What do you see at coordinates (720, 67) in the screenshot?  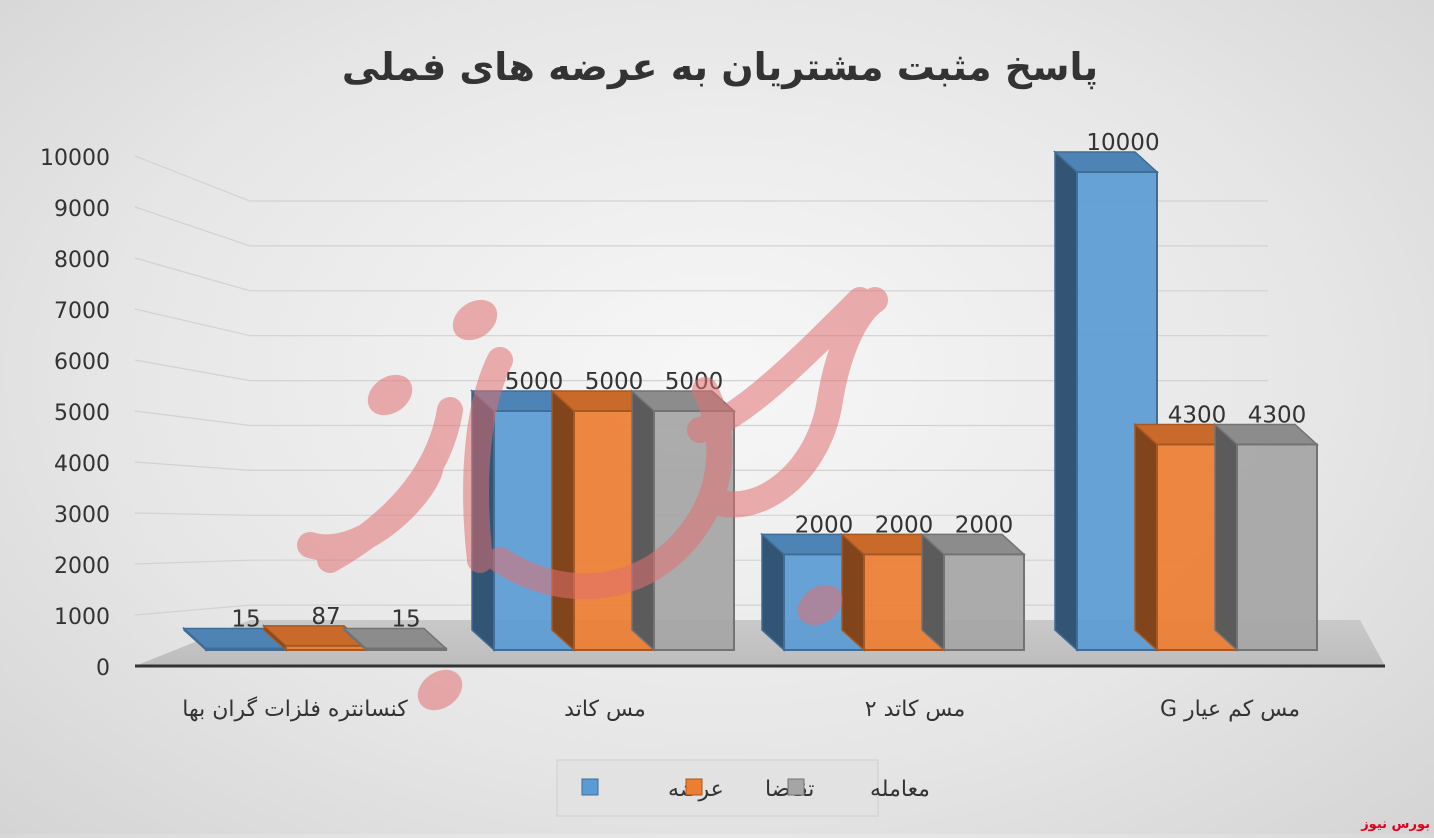 I see `chart-title: پاسخ مثبت مشتریان به عرضه های فملی` at bounding box center [720, 67].